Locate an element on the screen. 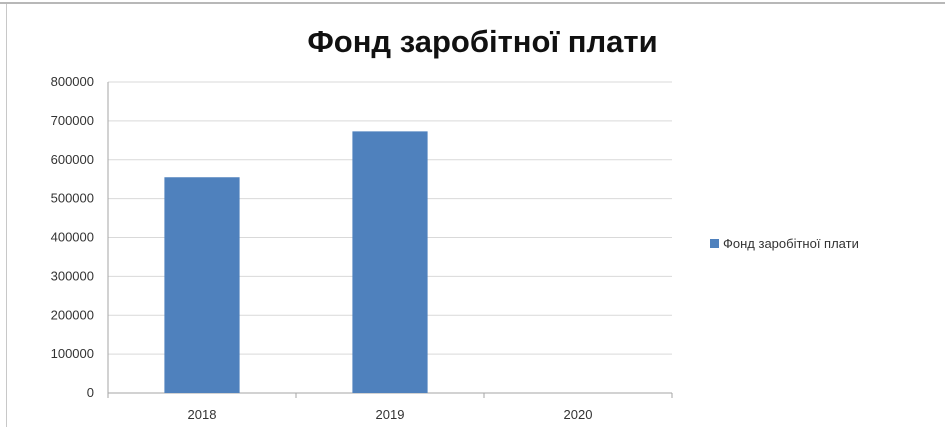 Image resolution: width=945 pixels, height=427 pixels. x-tick-label: 2020 is located at coordinates (578, 414).